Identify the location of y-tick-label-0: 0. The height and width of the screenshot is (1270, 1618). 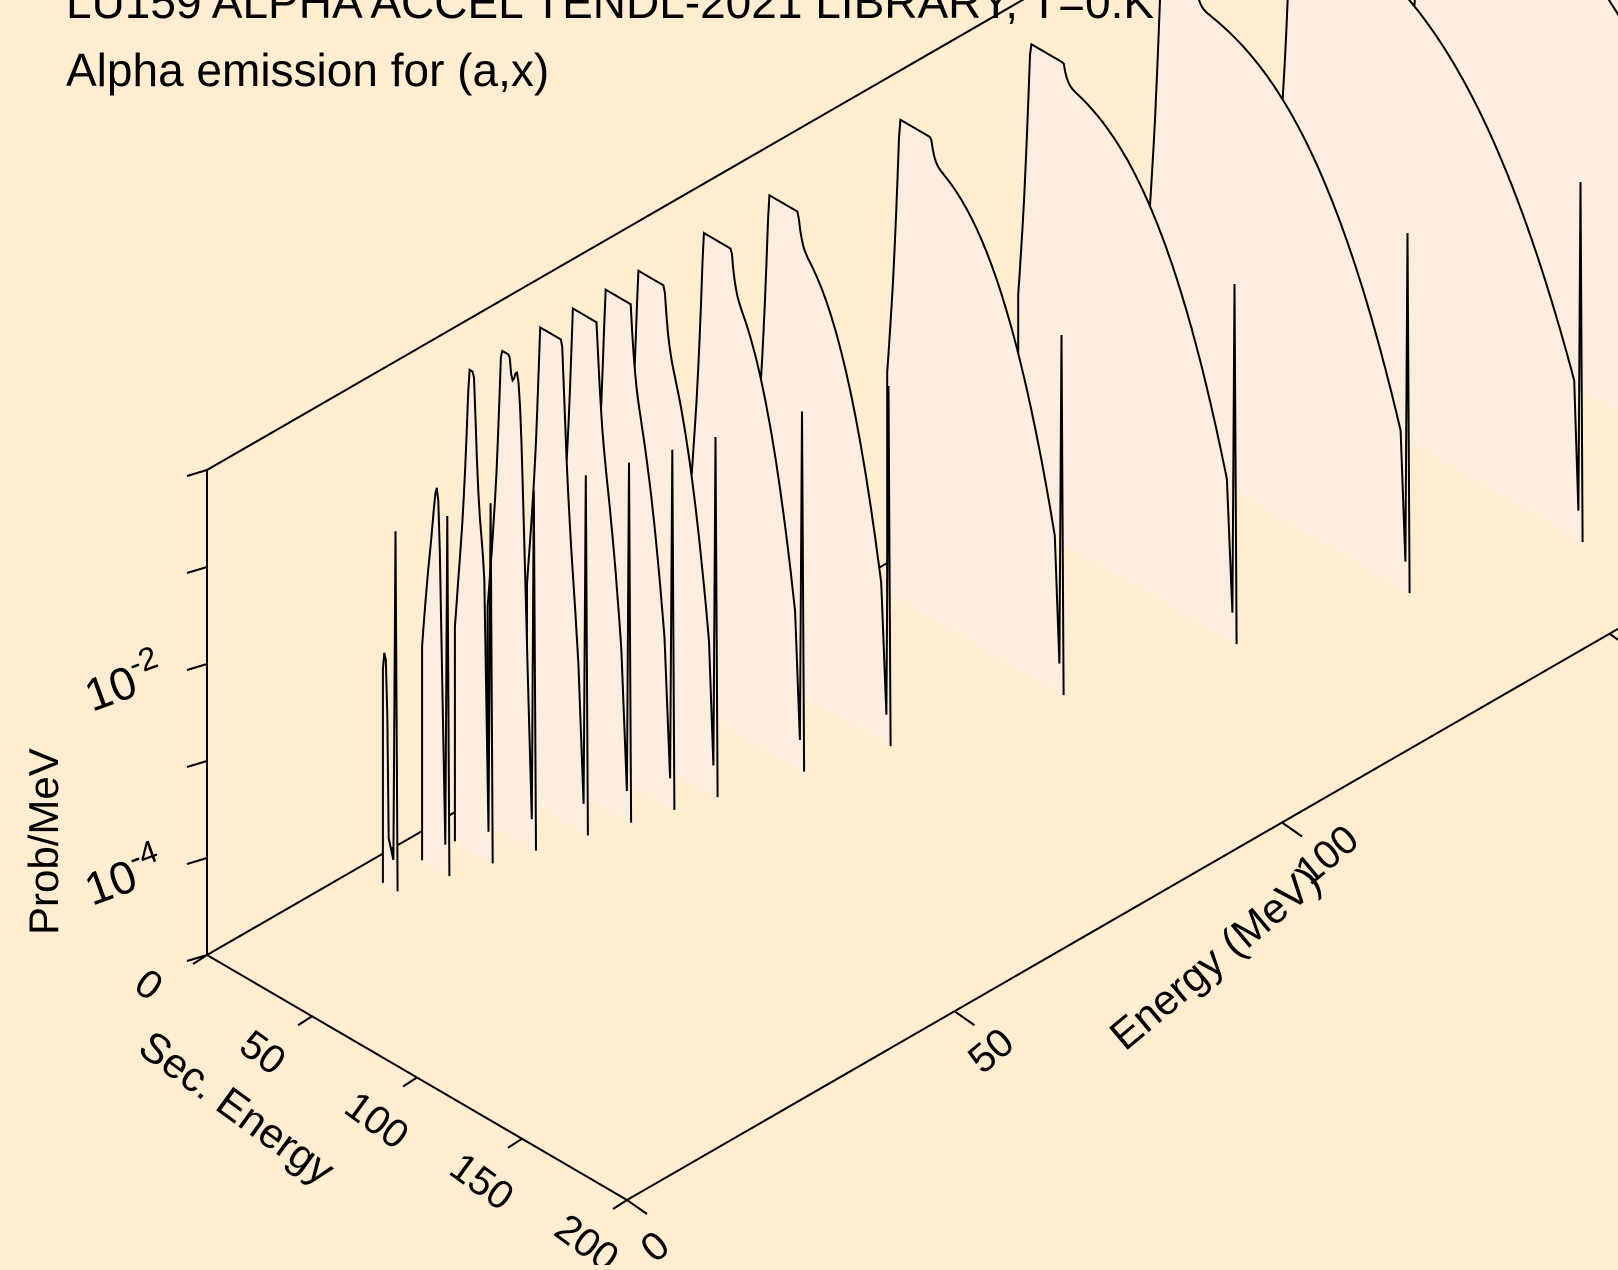
(655, 1244).